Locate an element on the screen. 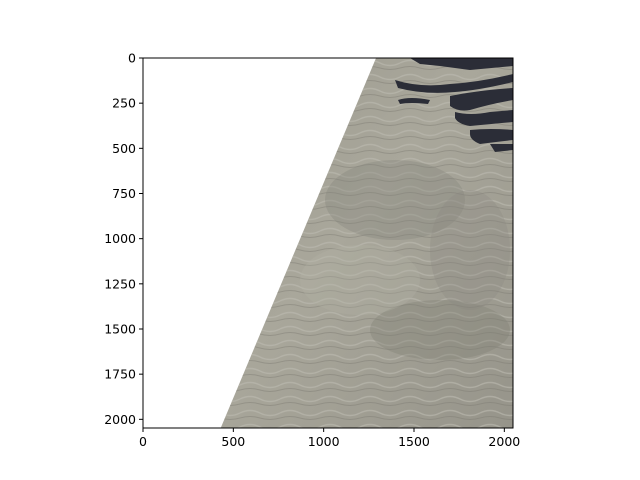 The width and height of the screenshot is (640, 480). x-tick-label: 500 is located at coordinates (233, 441).